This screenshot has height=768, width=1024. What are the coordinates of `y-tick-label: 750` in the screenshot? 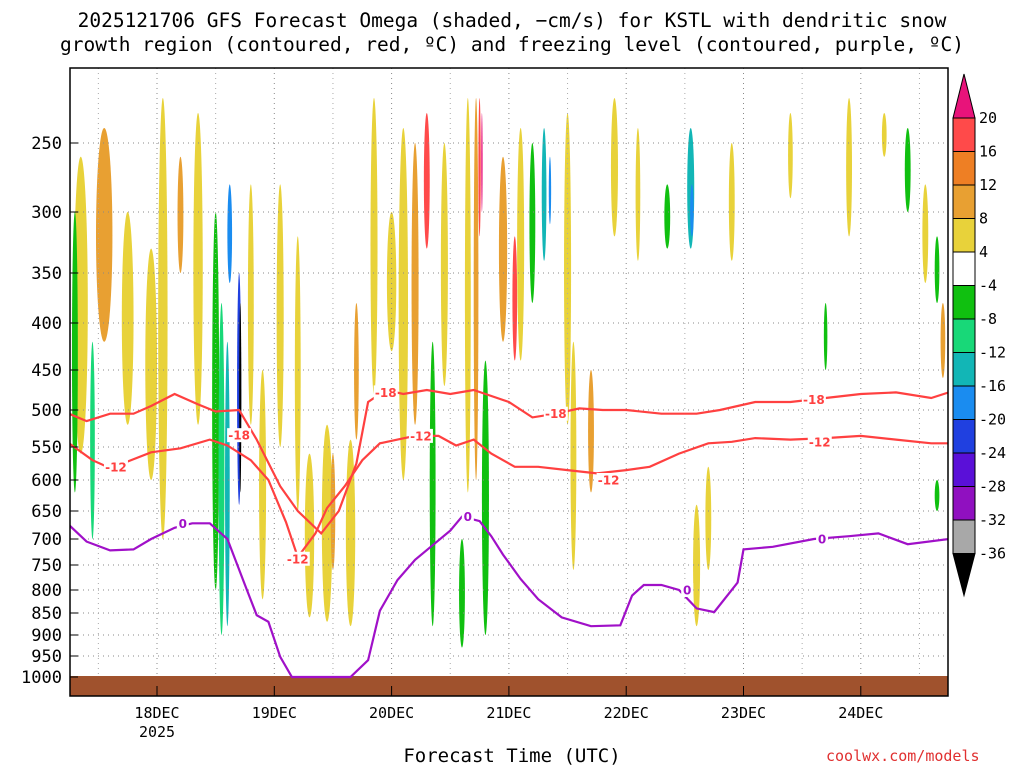 It's located at (46, 566).